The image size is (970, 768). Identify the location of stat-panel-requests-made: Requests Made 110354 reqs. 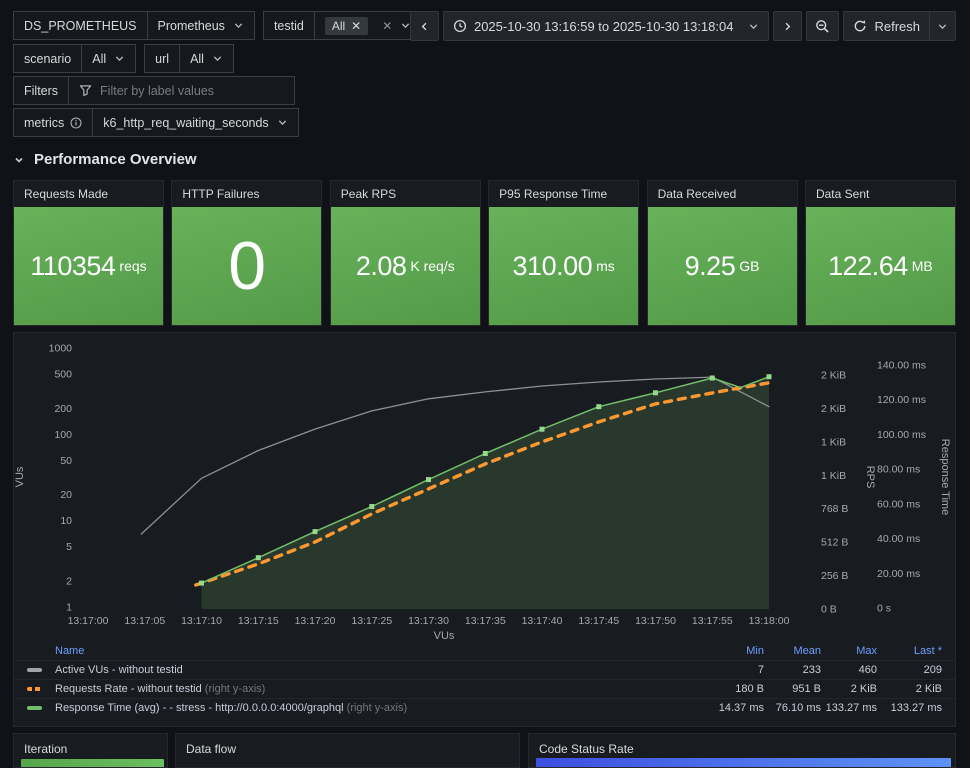
(88, 253).